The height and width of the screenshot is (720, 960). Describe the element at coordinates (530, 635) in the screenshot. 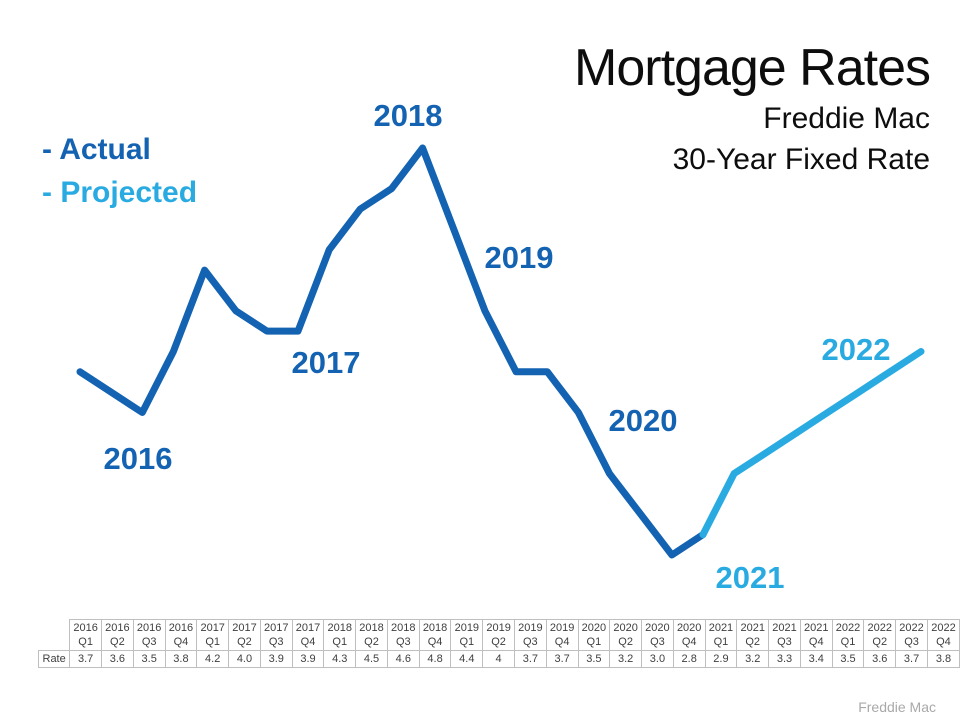

I see `table-header-cell: 2019 Q3` at that location.